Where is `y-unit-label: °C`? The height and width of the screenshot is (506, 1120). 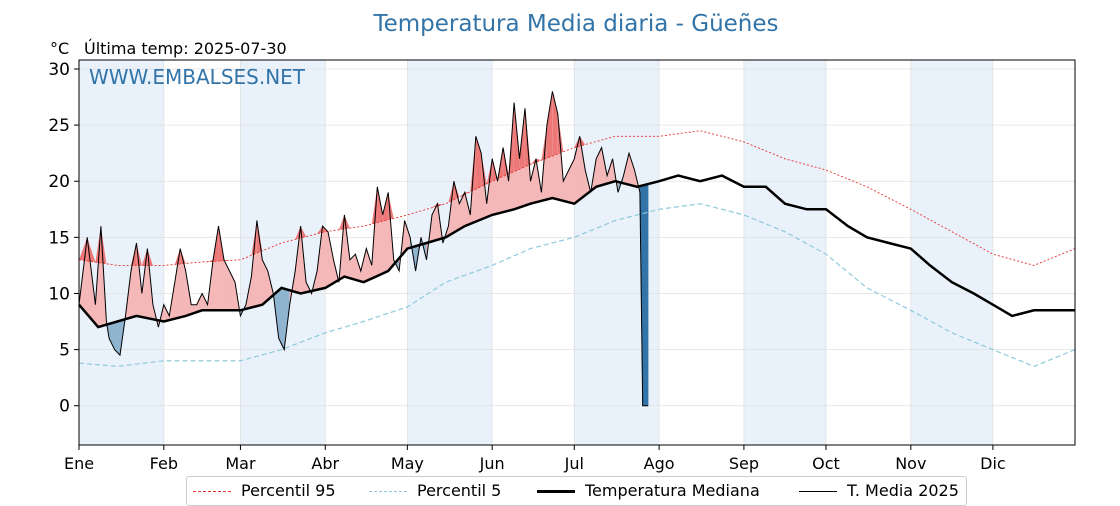
y-unit-label: °C is located at coordinates (59, 48).